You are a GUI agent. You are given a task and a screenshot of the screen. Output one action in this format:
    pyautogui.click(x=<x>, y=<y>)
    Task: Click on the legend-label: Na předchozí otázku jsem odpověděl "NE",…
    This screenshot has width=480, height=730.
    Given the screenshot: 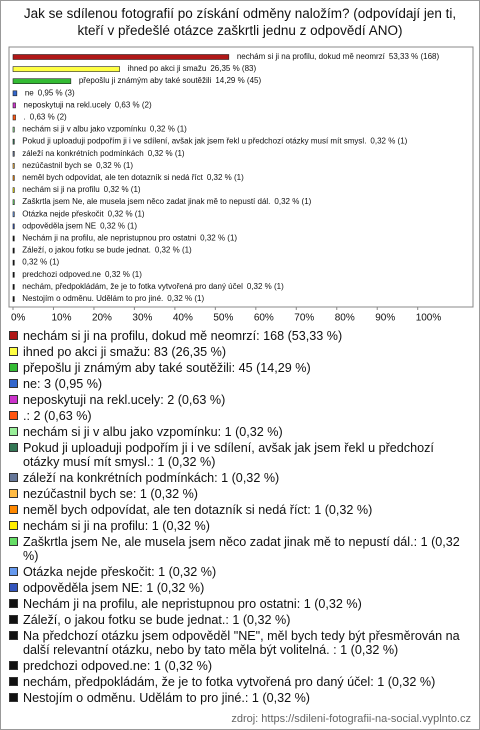 What is the action you would take?
    pyautogui.click(x=241, y=643)
    